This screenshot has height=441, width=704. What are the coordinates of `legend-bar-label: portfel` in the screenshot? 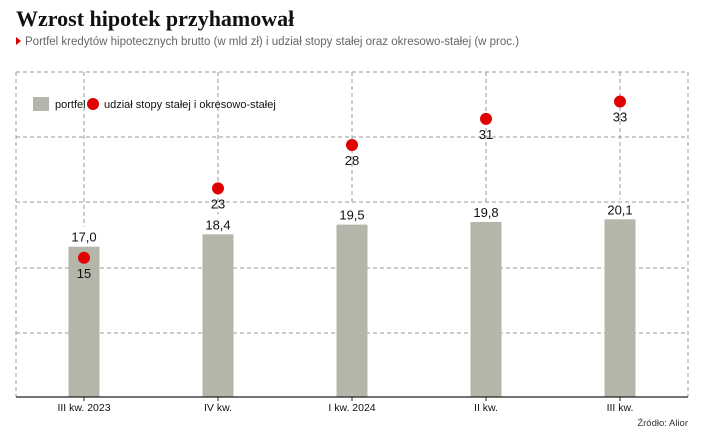 It's located at (70, 105).